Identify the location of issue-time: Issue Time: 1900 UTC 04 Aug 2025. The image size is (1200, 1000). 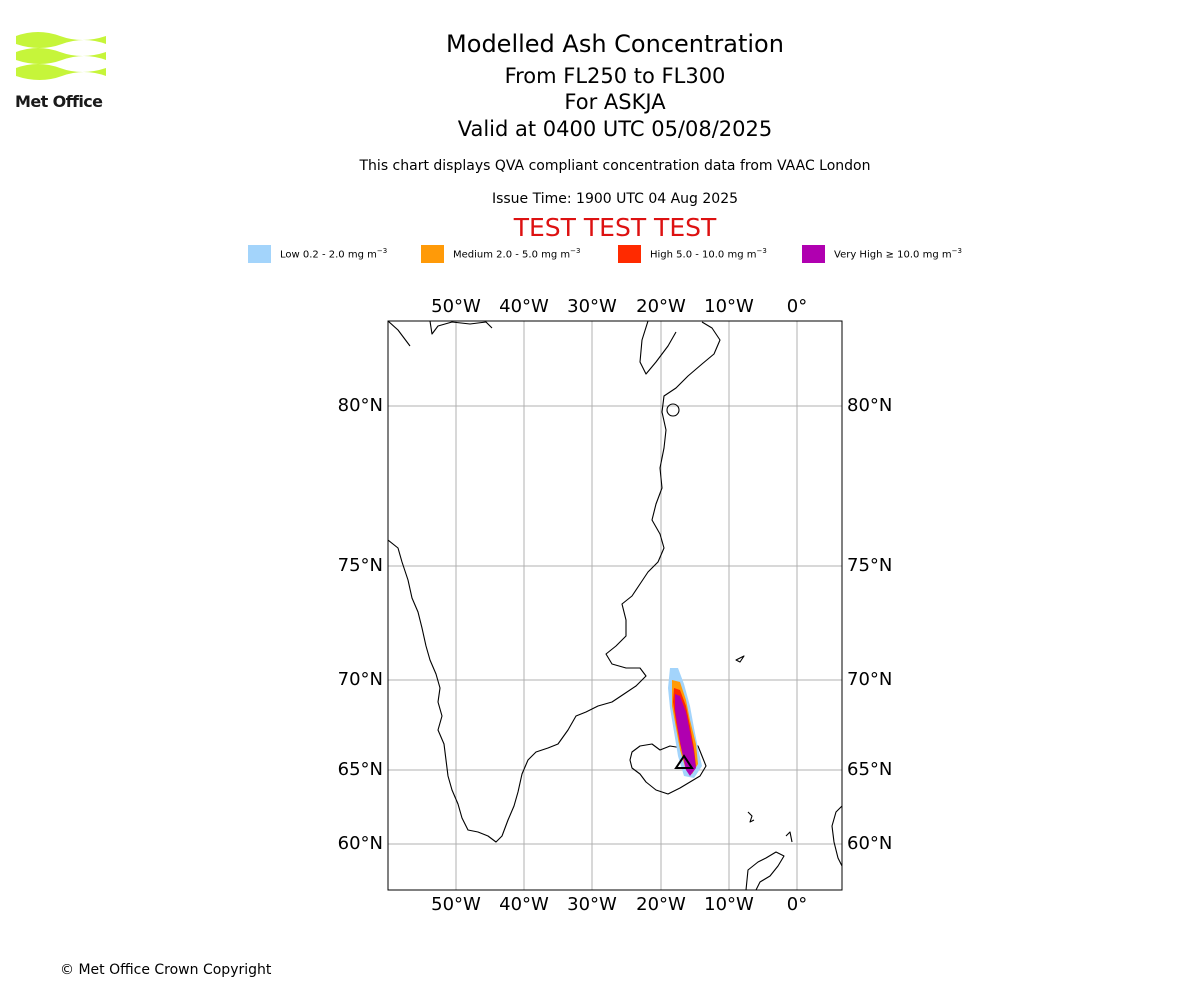
(615, 199).